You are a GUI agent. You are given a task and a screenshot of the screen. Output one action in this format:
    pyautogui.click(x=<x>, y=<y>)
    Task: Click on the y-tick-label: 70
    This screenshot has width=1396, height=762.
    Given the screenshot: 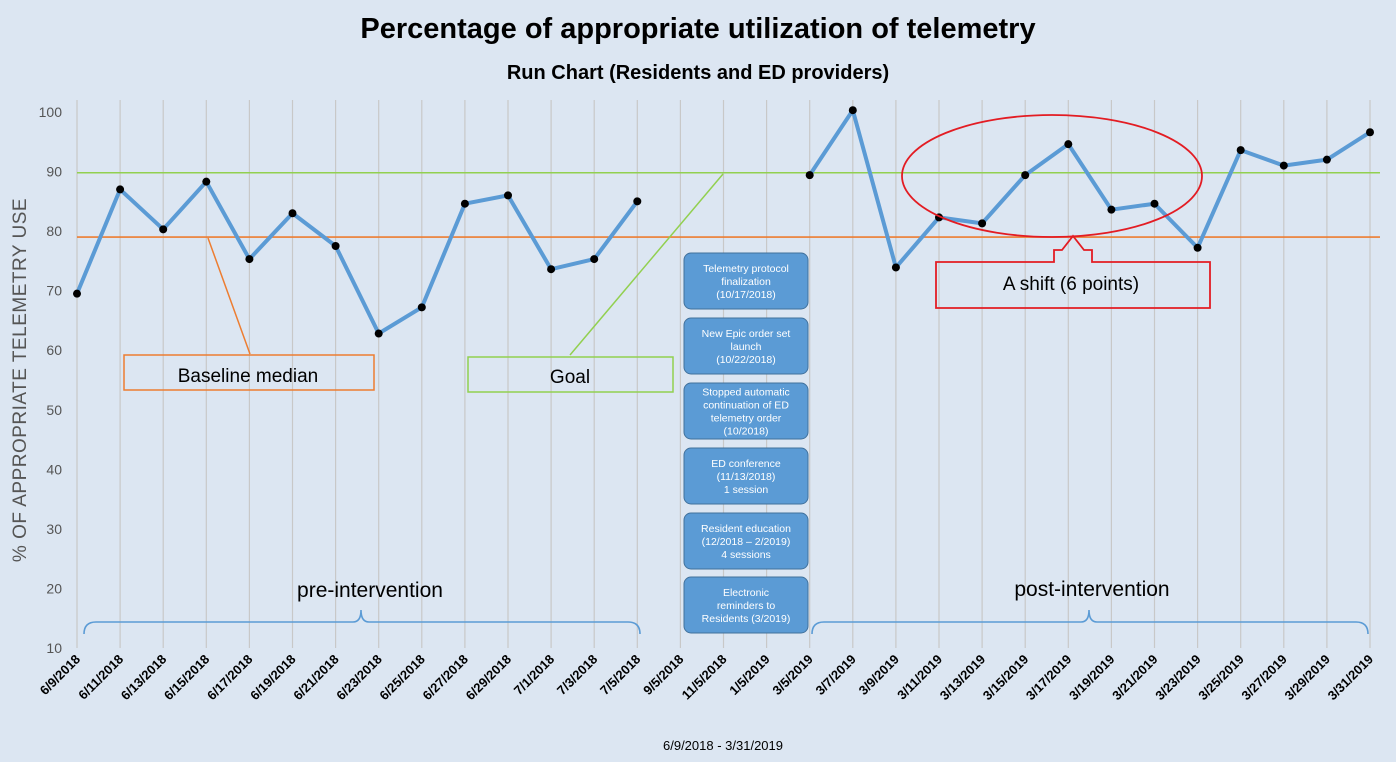 What is the action you would take?
    pyautogui.click(x=54, y=291)
    